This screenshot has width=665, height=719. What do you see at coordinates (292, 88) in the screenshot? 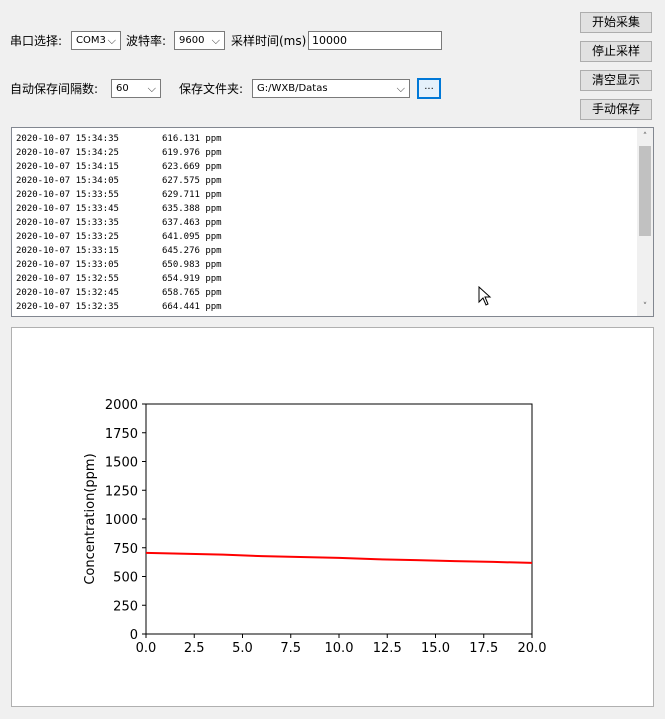
I see `folder-select-value: G:/WXB/Datas` at bounding box center [292, 88].